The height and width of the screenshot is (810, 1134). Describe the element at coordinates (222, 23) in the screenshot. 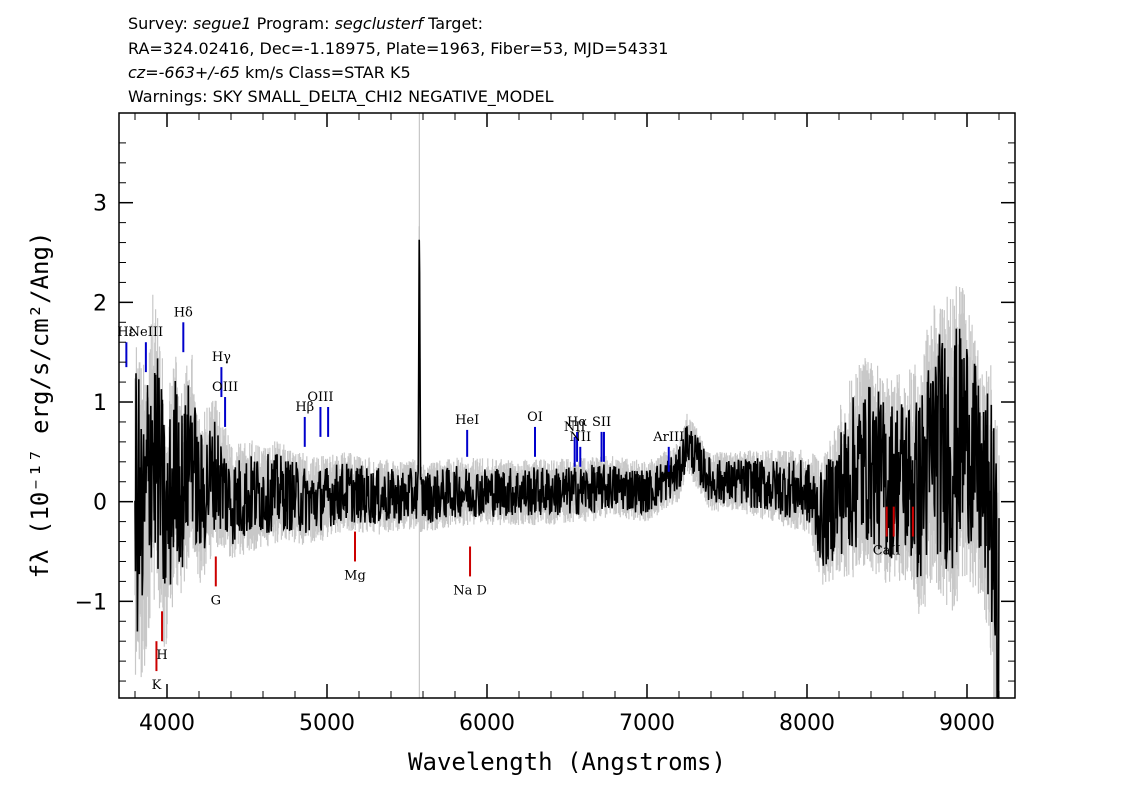

I see `survey-value: segue1` at that location.